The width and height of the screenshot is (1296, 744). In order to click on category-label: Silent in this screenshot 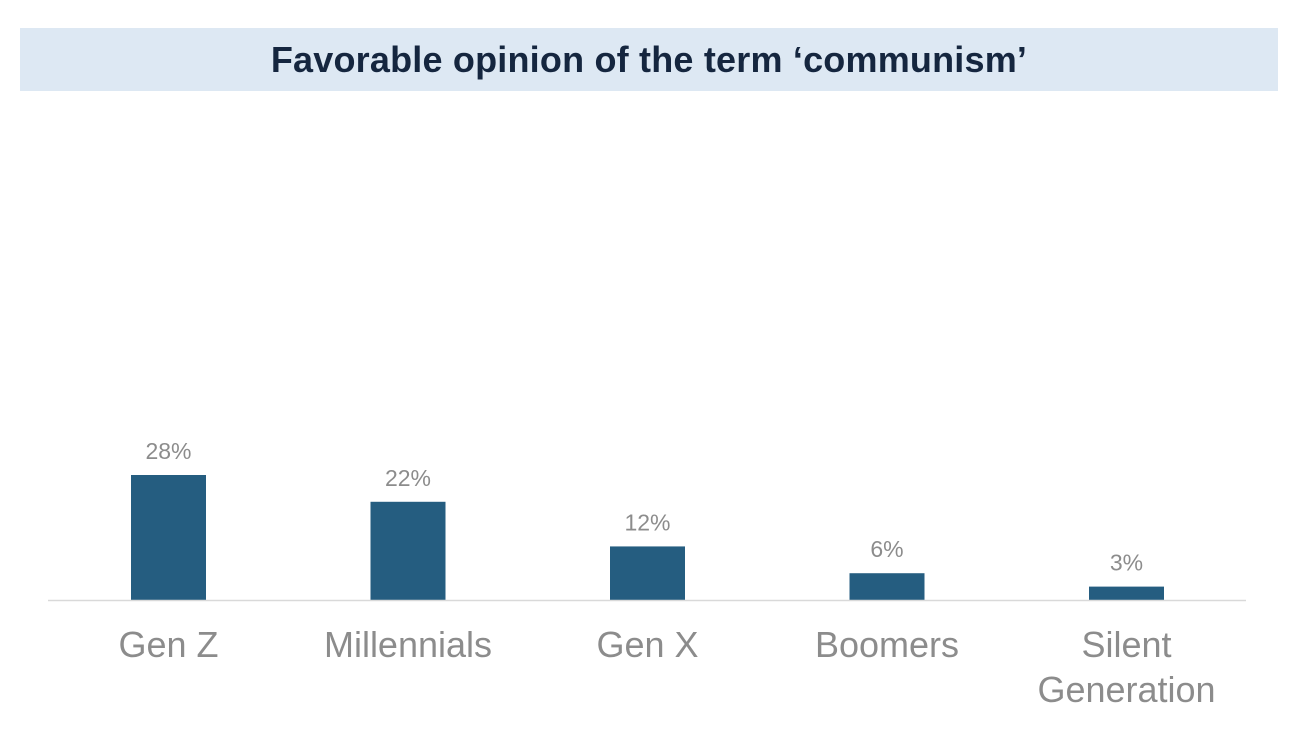, I will do `click(1126, 644)`.